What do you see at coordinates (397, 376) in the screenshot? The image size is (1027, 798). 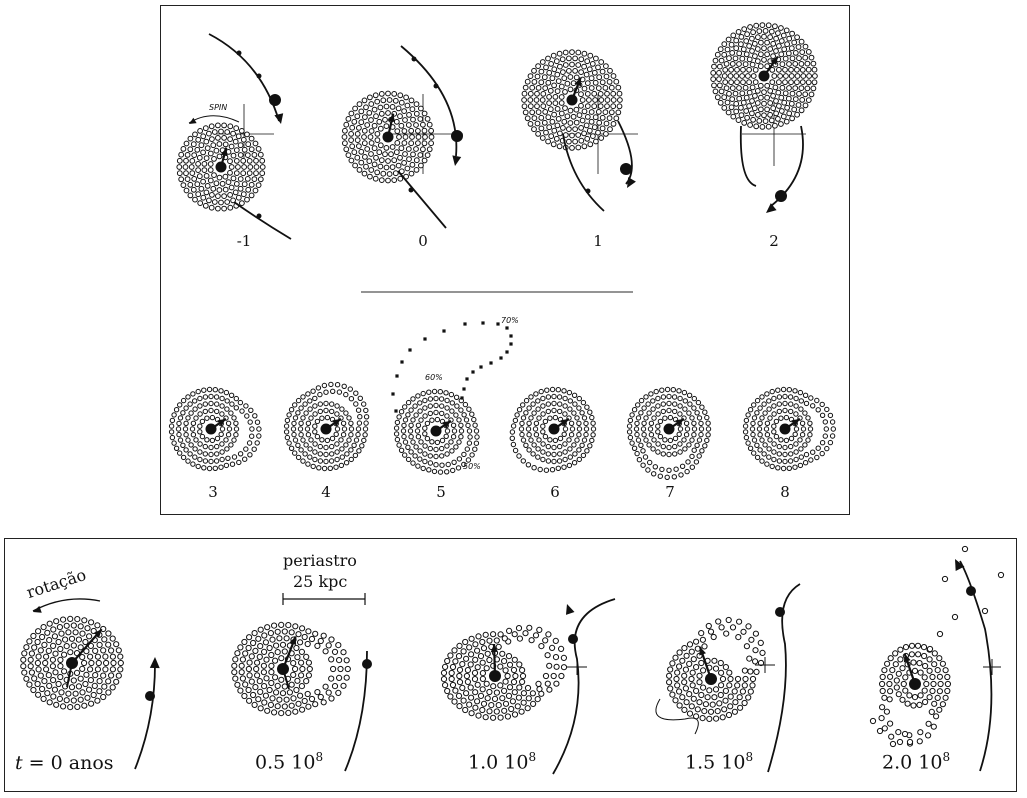 I see `tidal-stream-particle` at bounding box center [397, 376].